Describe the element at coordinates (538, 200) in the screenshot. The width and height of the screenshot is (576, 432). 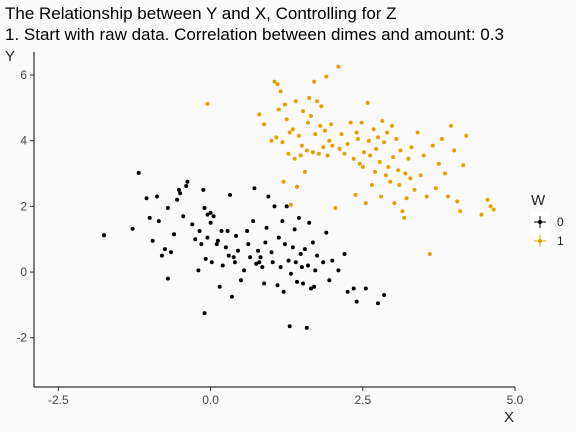
I see `legend-title: W` at that location.